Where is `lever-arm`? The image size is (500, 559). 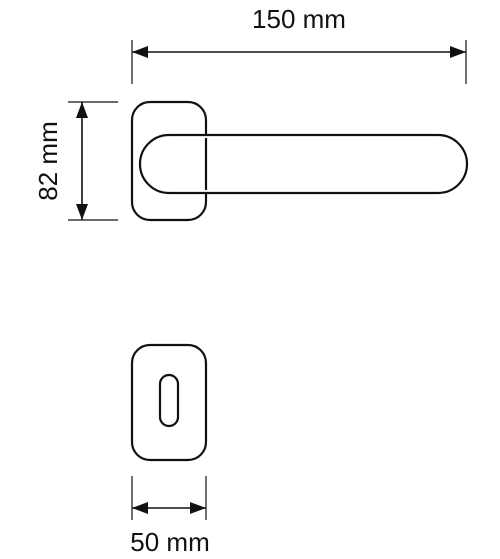 lever-arm is located at coordinates (303, 164).